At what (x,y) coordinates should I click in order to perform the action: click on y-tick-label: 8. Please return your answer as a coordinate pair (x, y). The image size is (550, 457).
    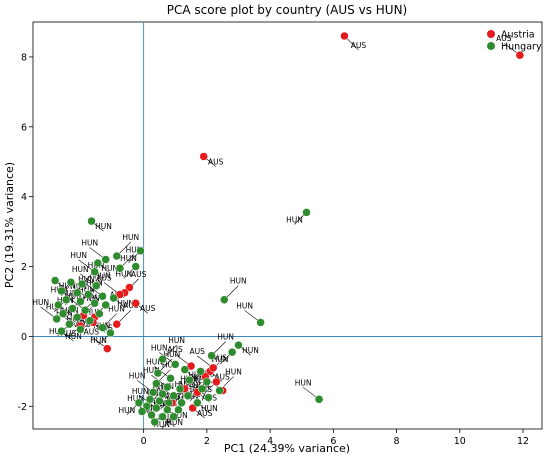
    Looking at the image, I should click on (24, 57).